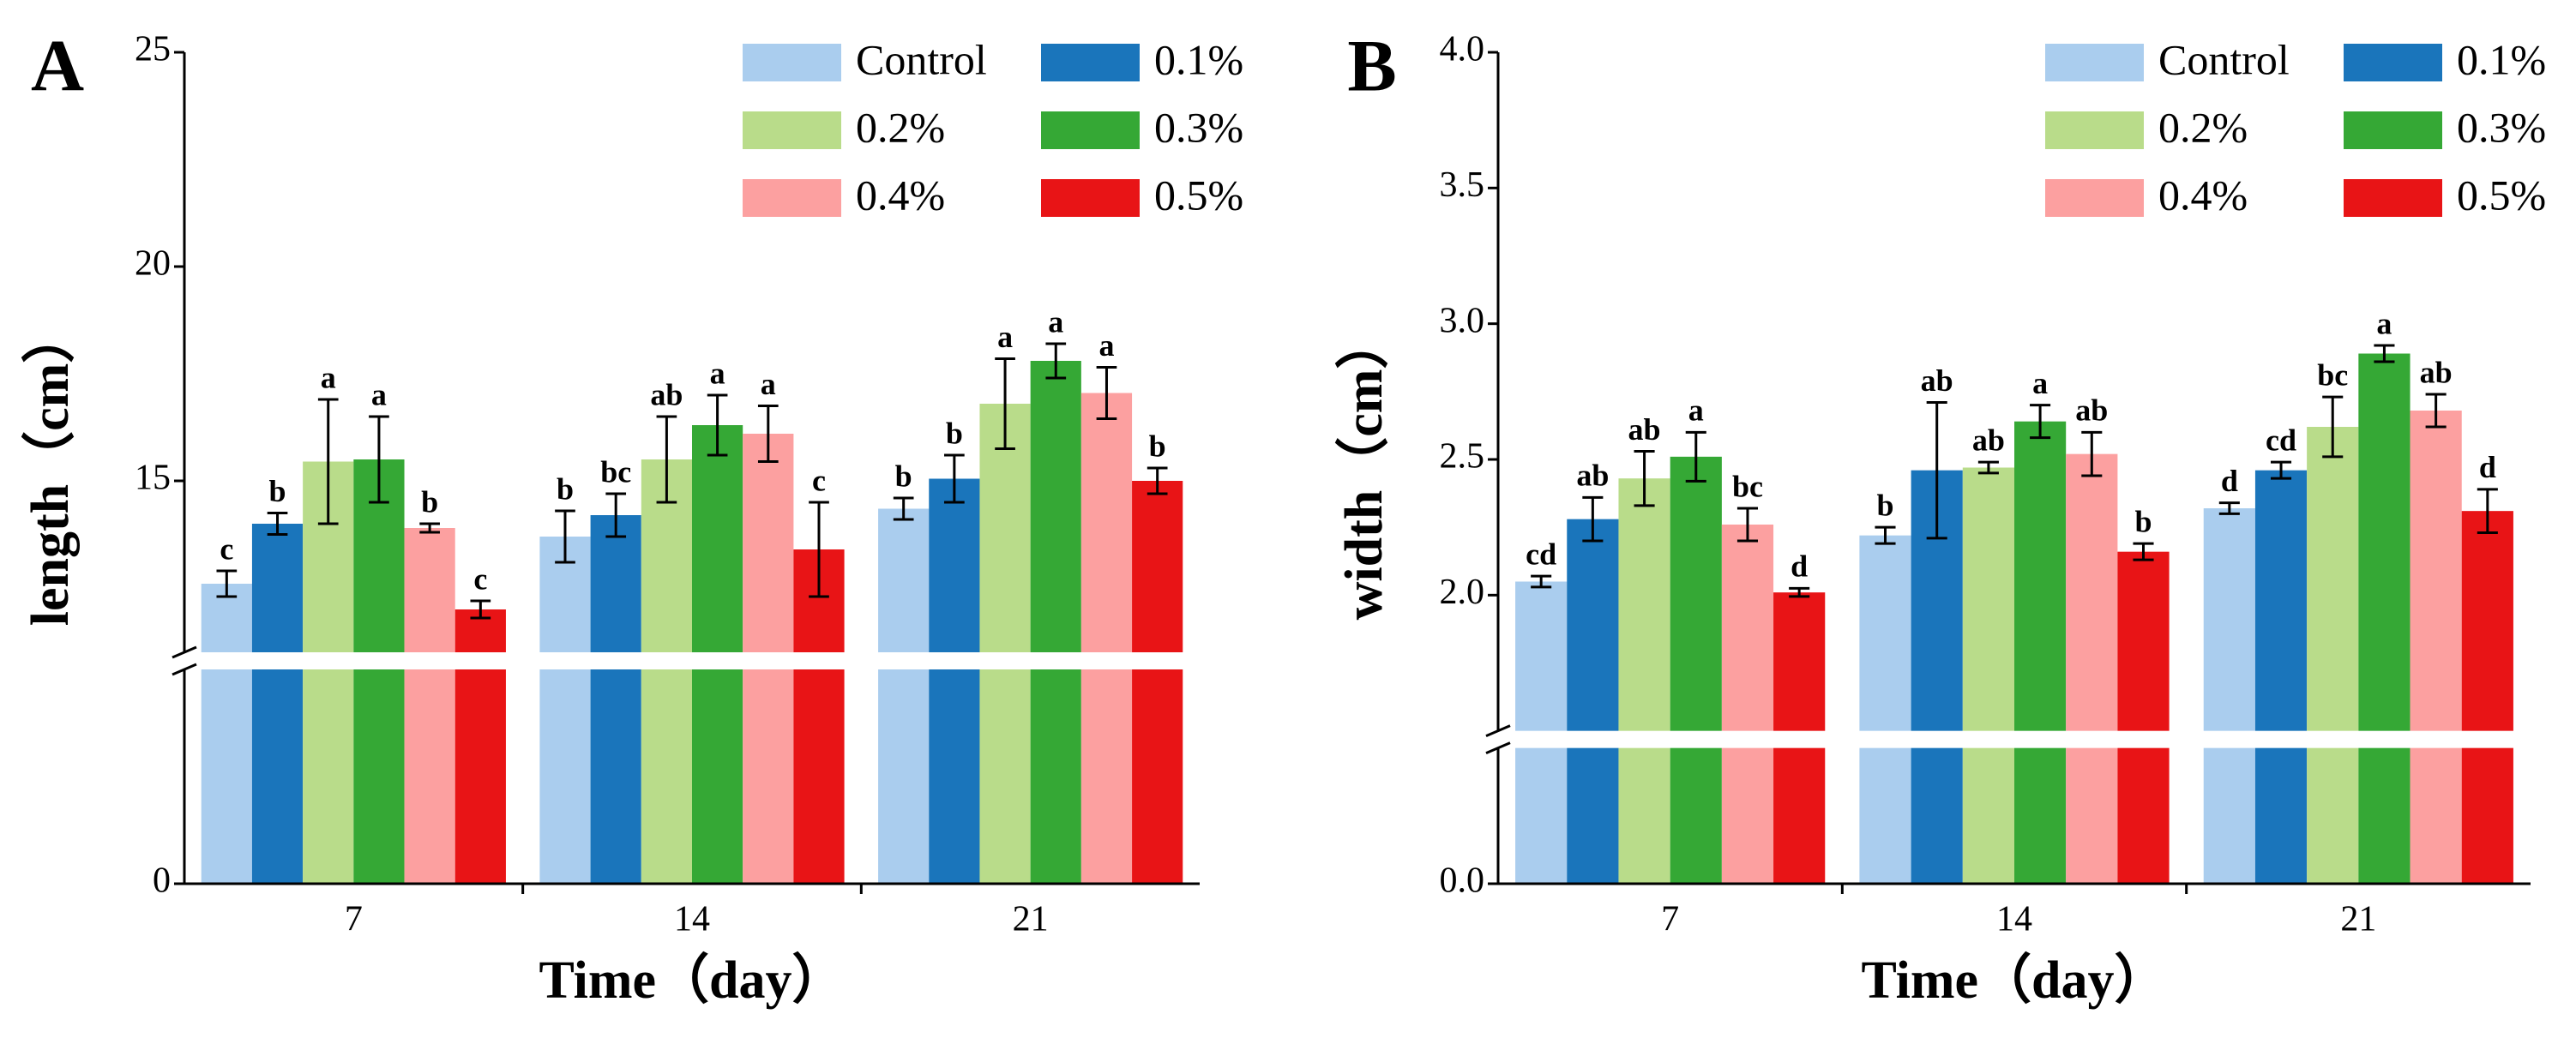 The height and width of the screenshot is (1038, 2576). What do you see at coordinates (2332, 374) in the screenshot?
I see `significance-letter: bc` at bounding box center [2332, 374].